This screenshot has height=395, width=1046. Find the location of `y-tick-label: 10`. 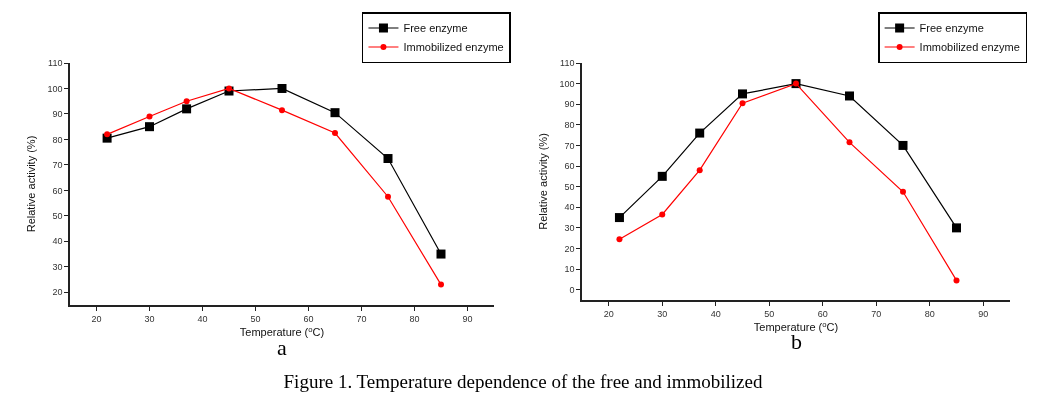

y-tick-label: 10 is located at coordinates (569, 269).